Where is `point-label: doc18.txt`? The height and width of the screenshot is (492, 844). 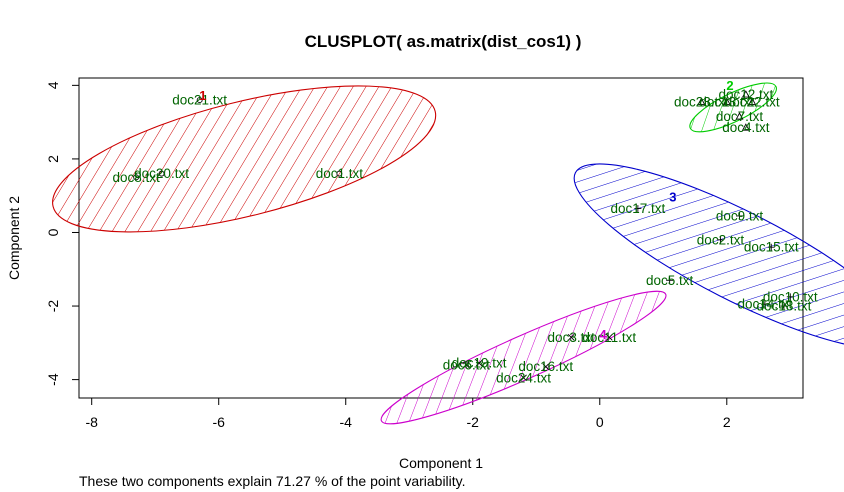 point-label: doc18.txt is located at coordinates (784, 306).